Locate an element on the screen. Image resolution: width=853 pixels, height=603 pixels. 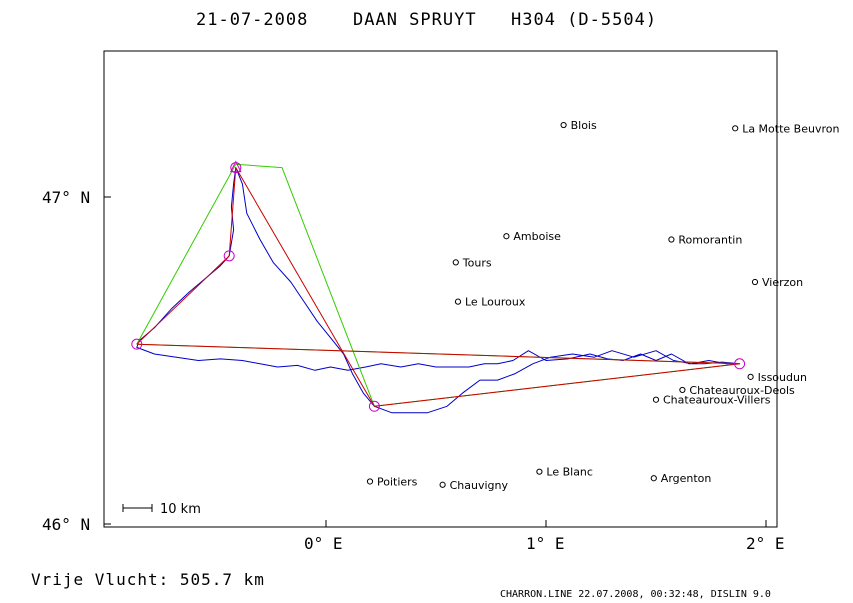
distance-summary: Vrije Vlucht: 505.7 km is located at coordinates (148, 579).